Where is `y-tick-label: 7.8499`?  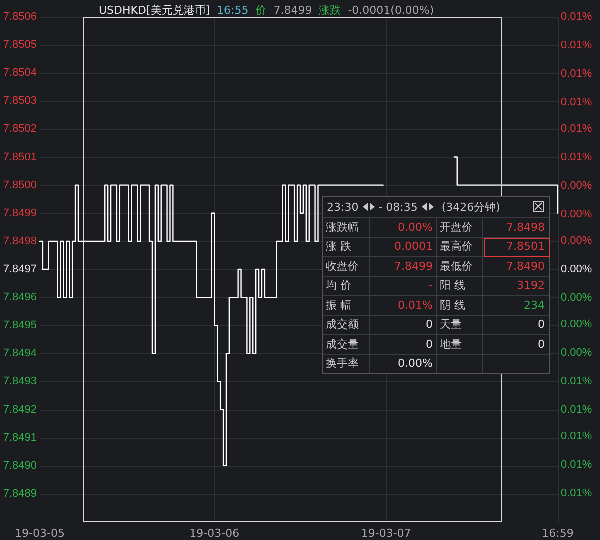 y-tick-label: 7.8499 is located at coordinates (20, 213).